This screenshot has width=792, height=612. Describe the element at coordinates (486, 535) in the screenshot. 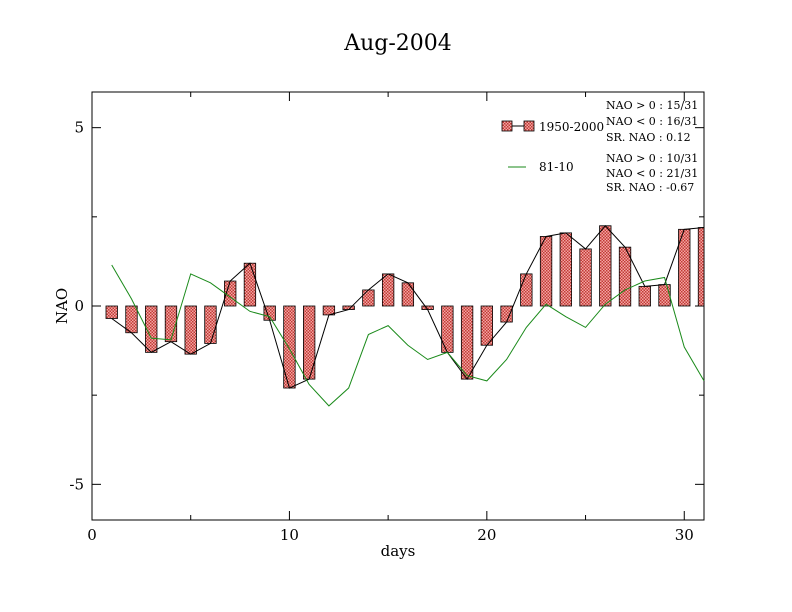

I see `x-tick-label: 20` at that location.